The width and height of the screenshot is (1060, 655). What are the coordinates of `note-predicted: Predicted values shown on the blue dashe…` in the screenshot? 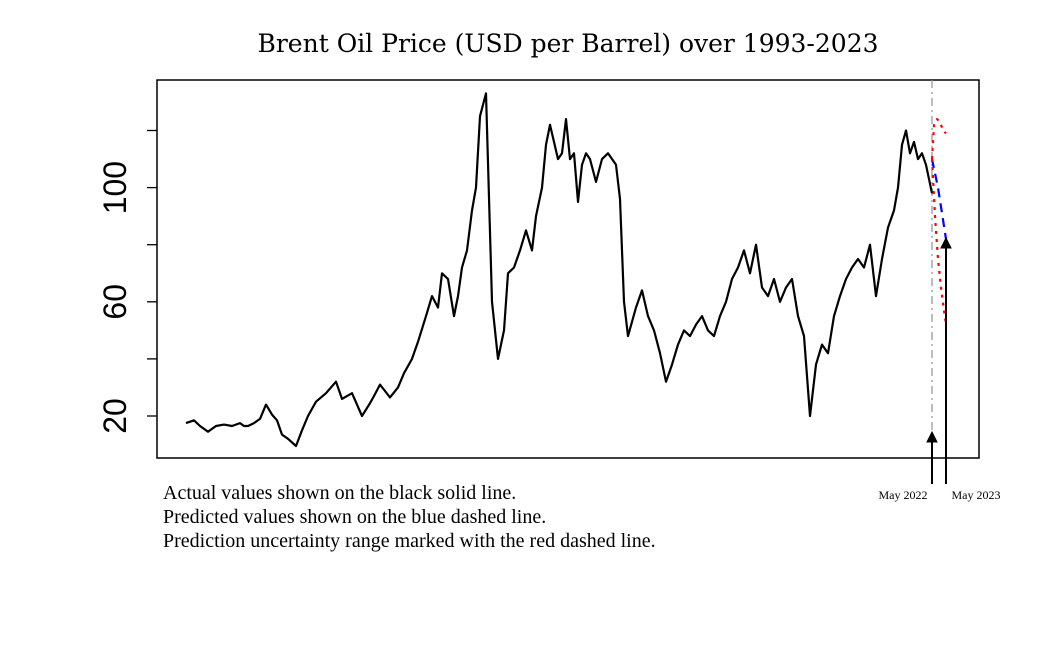 It's located at (355, 517).